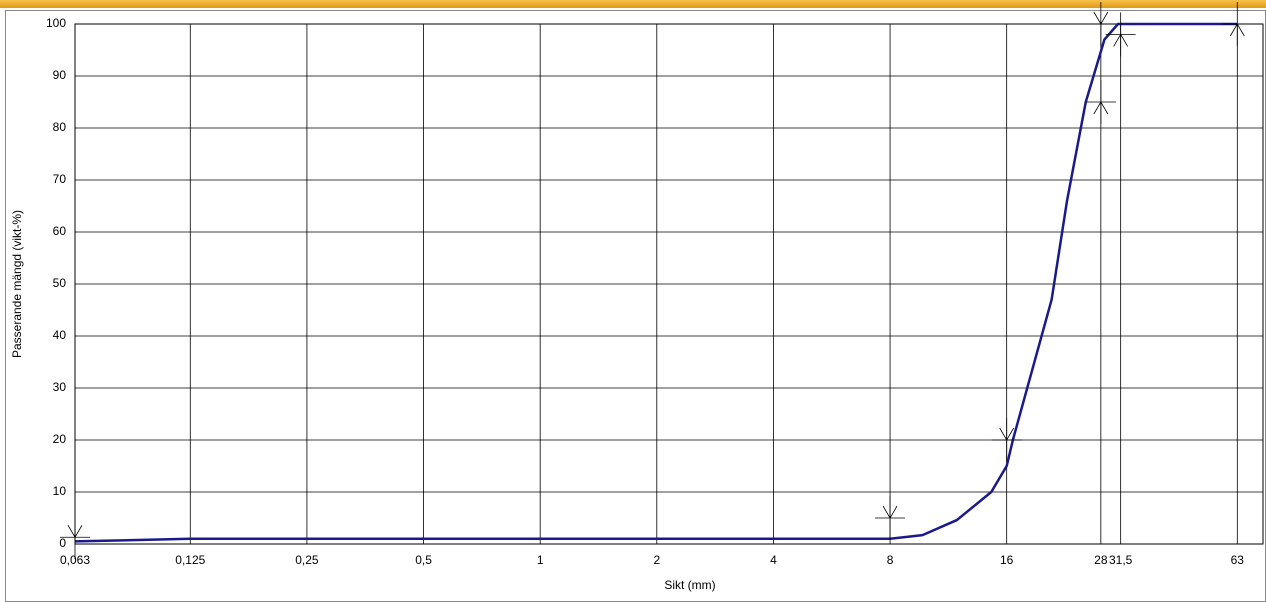 This screenshot has height=602, width=1266. What do you see at coordinates (62, 543) in the screenshot?
I see `y-tick-label: 0` at bounding box center [62, 543].